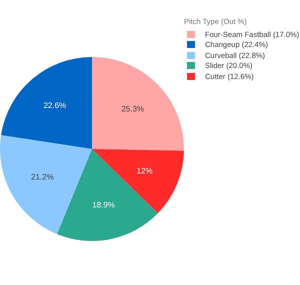 Image resolution: width=300 pixels, height=285 pixels. I want to click on data-label: 22.6%, so click(54, 105).